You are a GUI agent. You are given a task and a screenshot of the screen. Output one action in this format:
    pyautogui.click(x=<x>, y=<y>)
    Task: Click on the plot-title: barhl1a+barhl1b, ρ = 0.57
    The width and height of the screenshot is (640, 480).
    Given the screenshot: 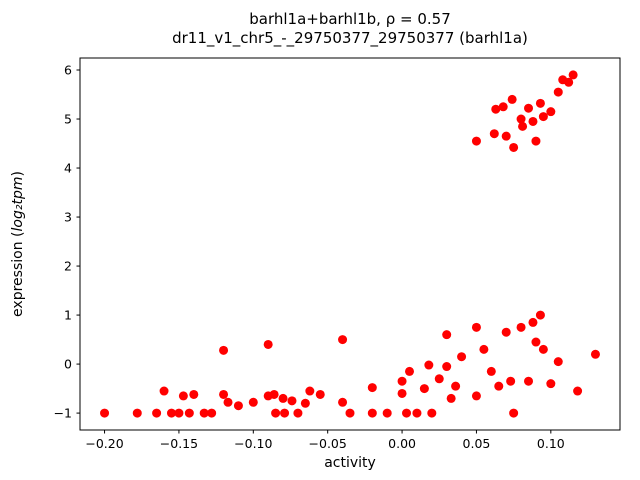 What is the action you would take?
    pyautogui.click(x=350, y=19)
    